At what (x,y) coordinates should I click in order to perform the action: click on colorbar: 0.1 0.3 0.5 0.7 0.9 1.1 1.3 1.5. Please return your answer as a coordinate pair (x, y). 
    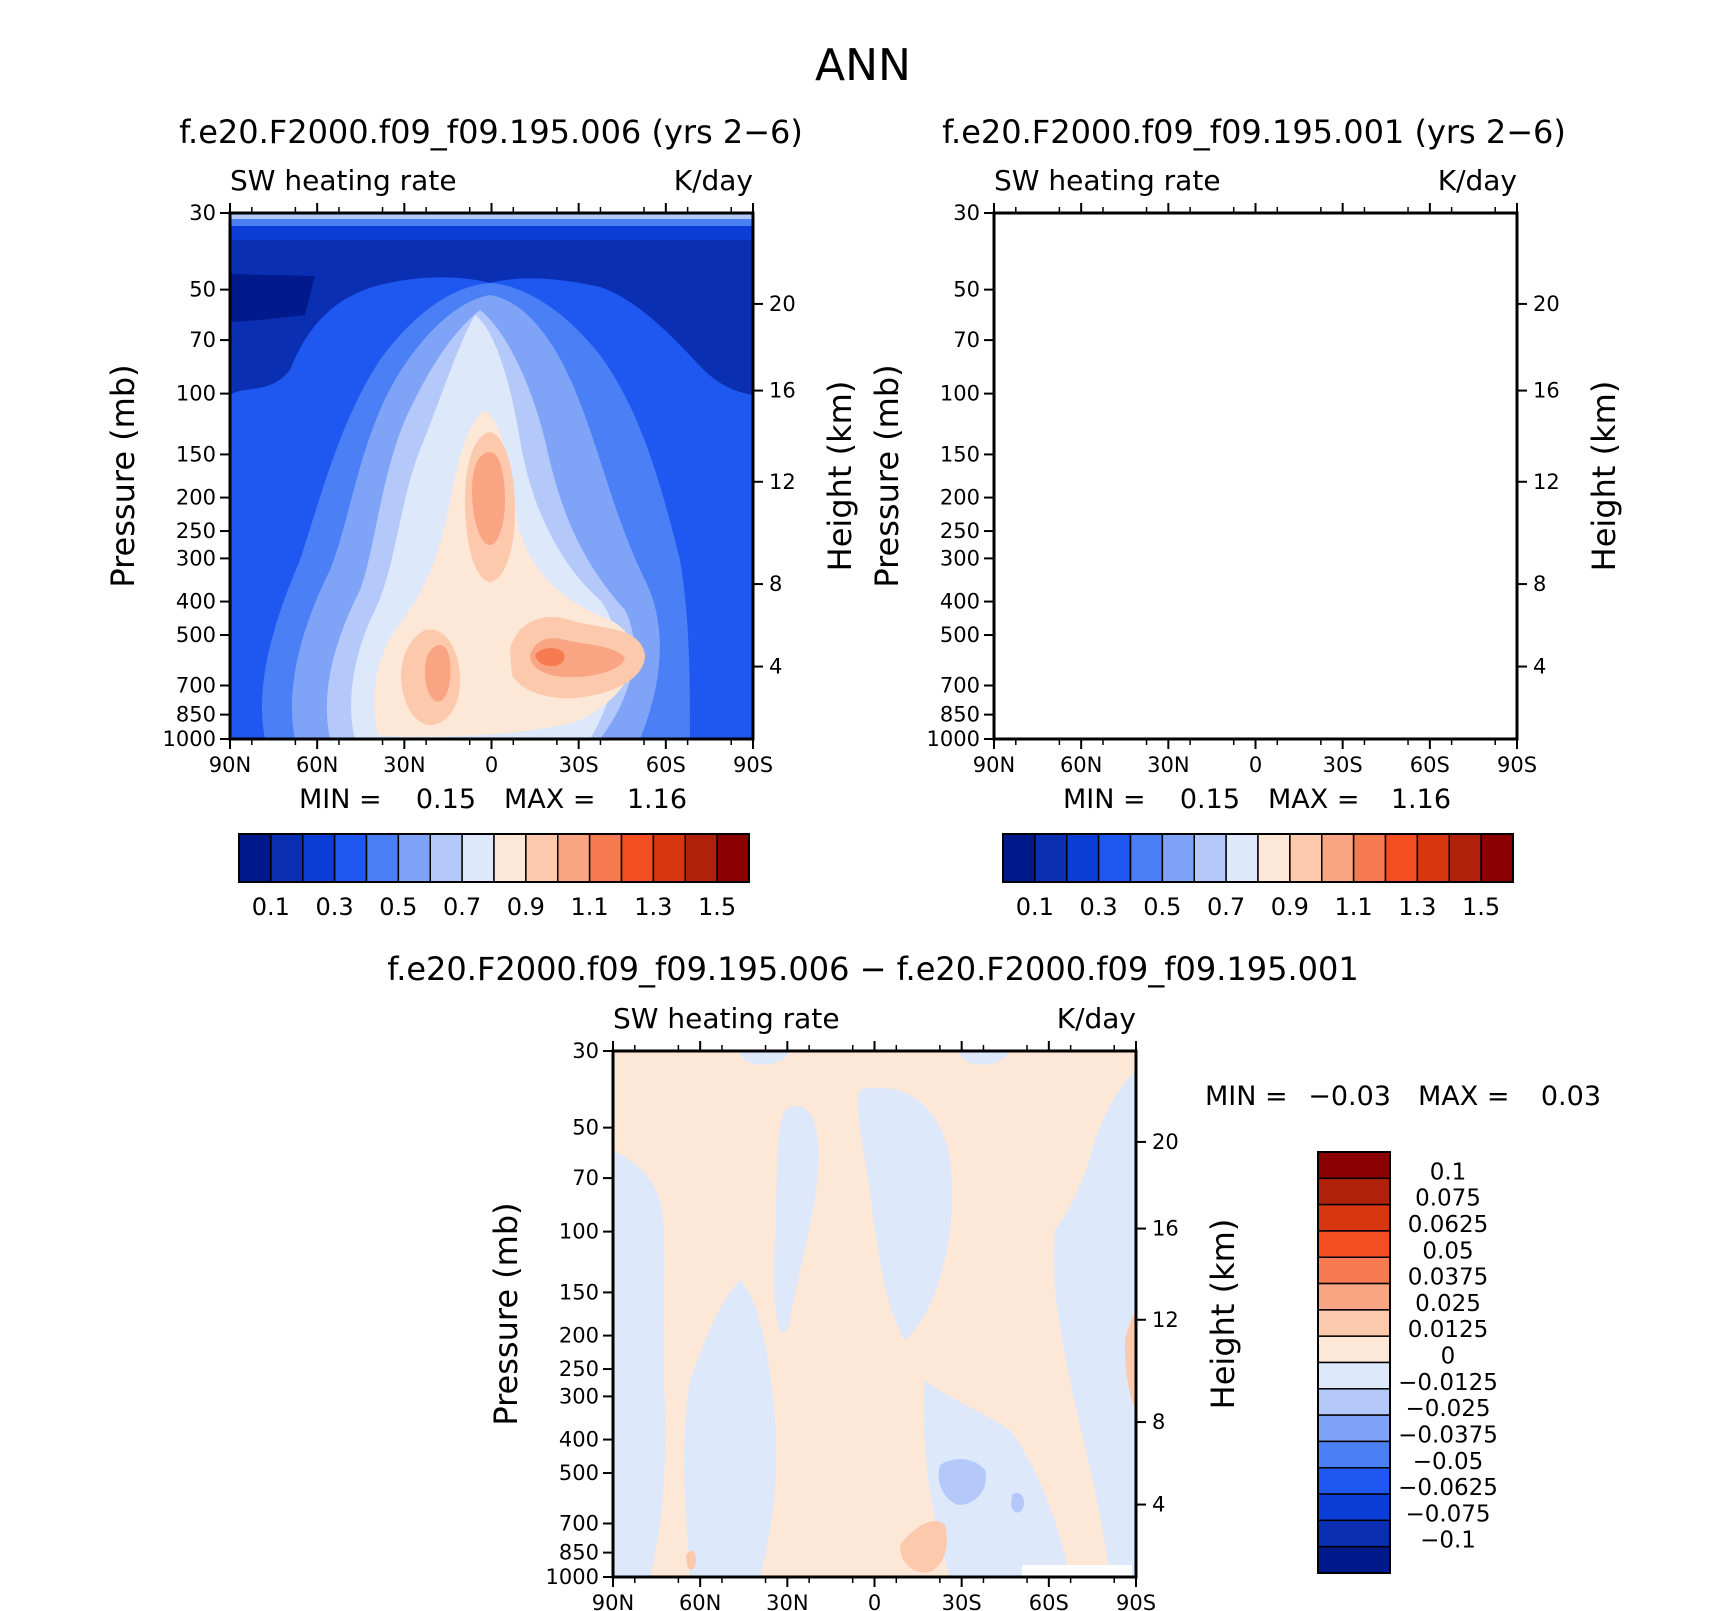
    Looking at the image, I should click on (1258, 877).